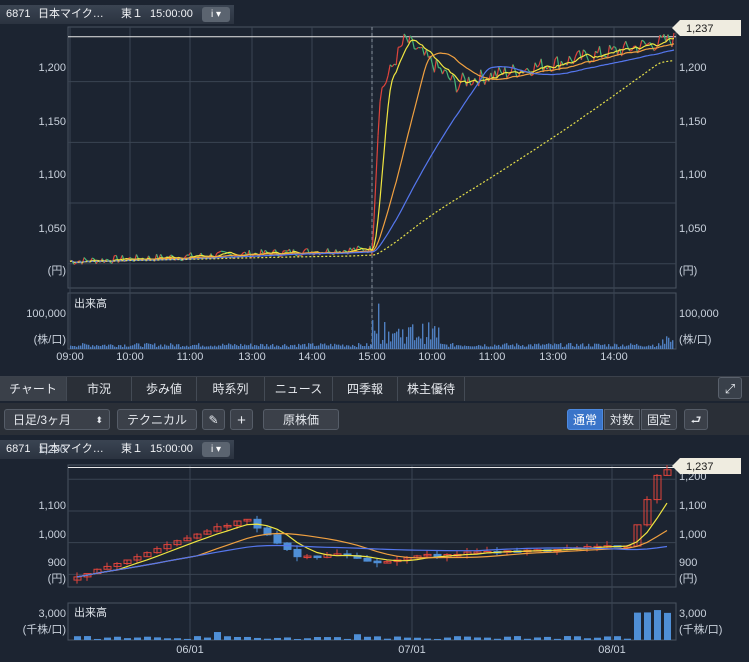 The height and width of the screenshot is (662, 749). Describe the element at coordinates (693, 229) in the screenshot. I see `price-tick-right: 1,050` at that location.